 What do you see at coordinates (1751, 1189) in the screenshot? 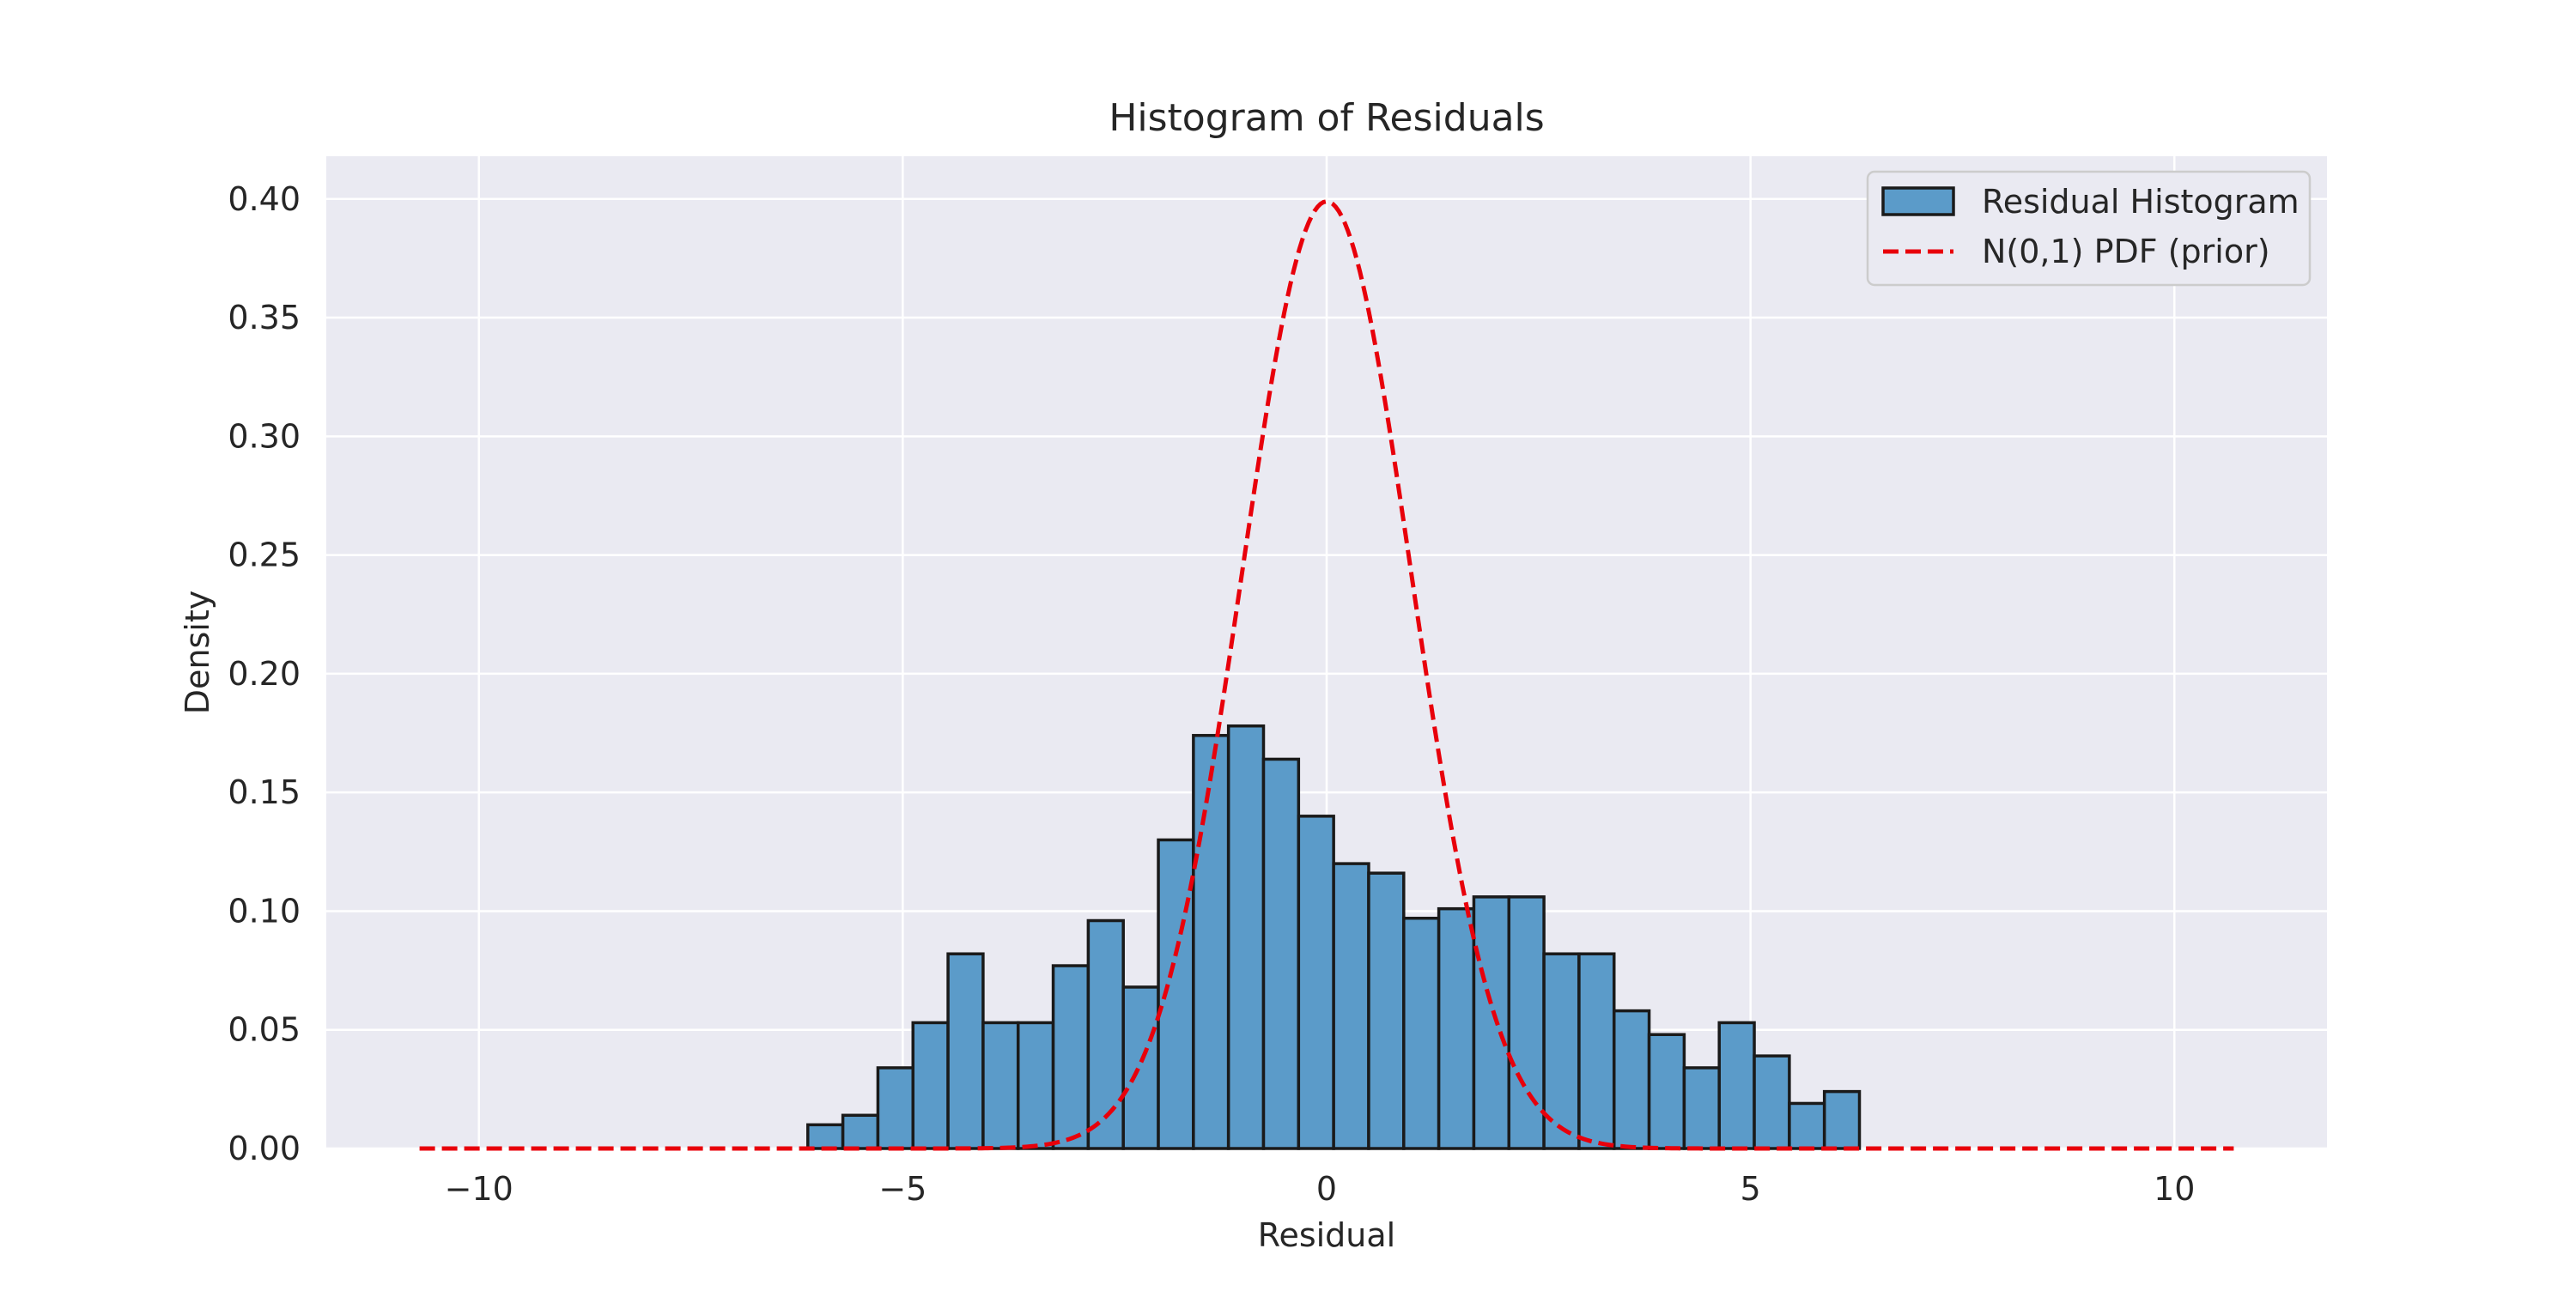
I see `x-tick-label: 5` at bounding box center [1751, 1189].